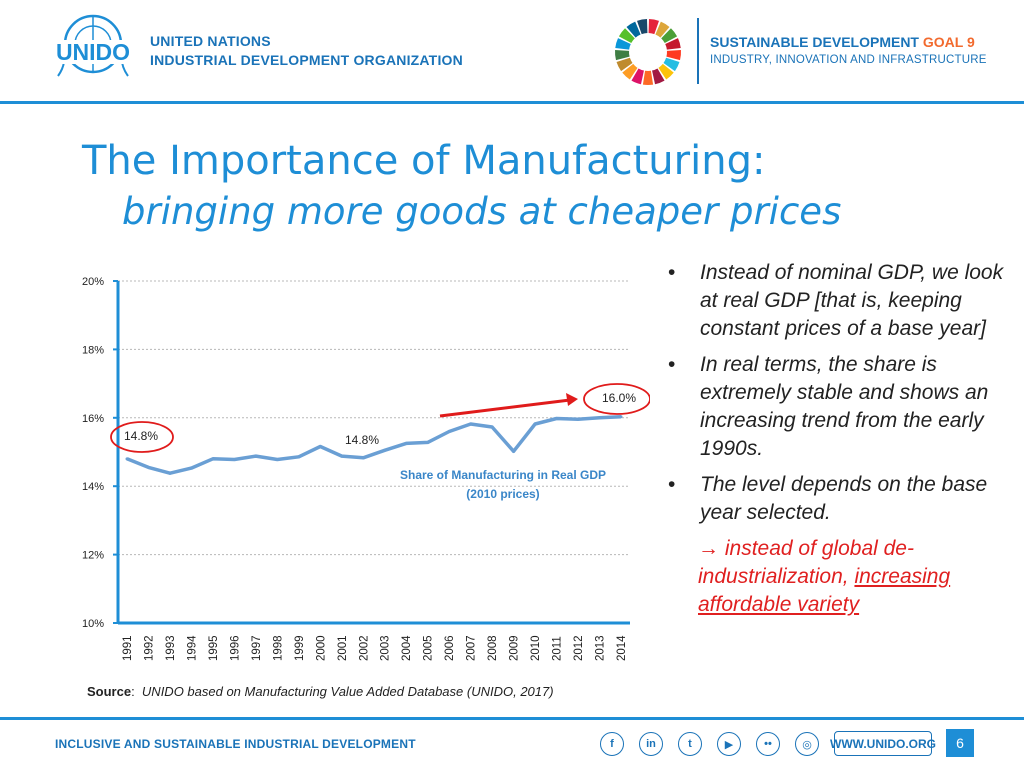 This screenshot has width=1024, height=768. Describe the element at coordinates (505, 408) in the screenshot. I see `trend-arrow-line` at that location.